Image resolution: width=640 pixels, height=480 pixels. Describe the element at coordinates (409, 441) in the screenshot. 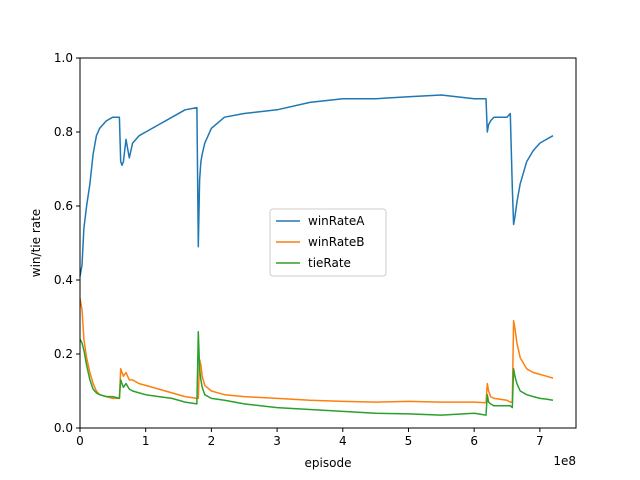

I see `x-tick-label: 5` at that location.